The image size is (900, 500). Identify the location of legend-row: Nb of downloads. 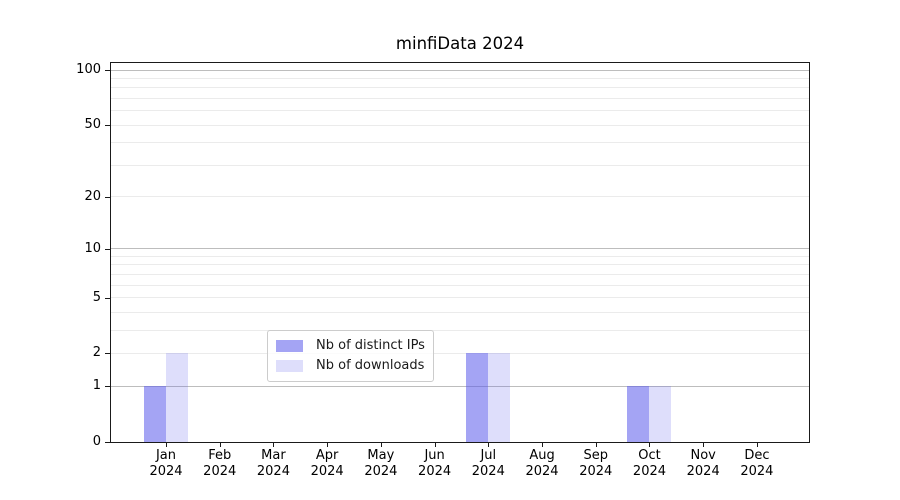
(350, 366).